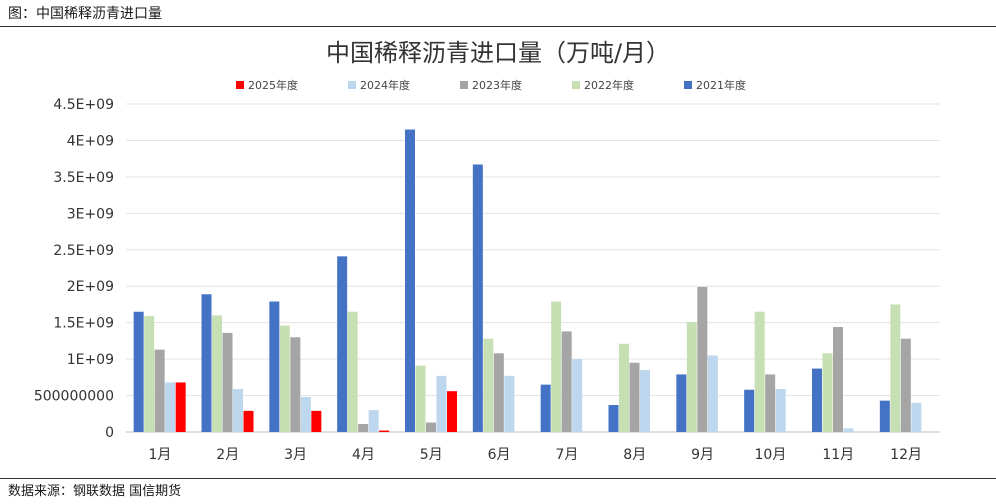  What do you see at coordinates (83, 324) in the screenshot?
I see `y-tick-label: 1.5E+09` at bounding box center [83, 324].